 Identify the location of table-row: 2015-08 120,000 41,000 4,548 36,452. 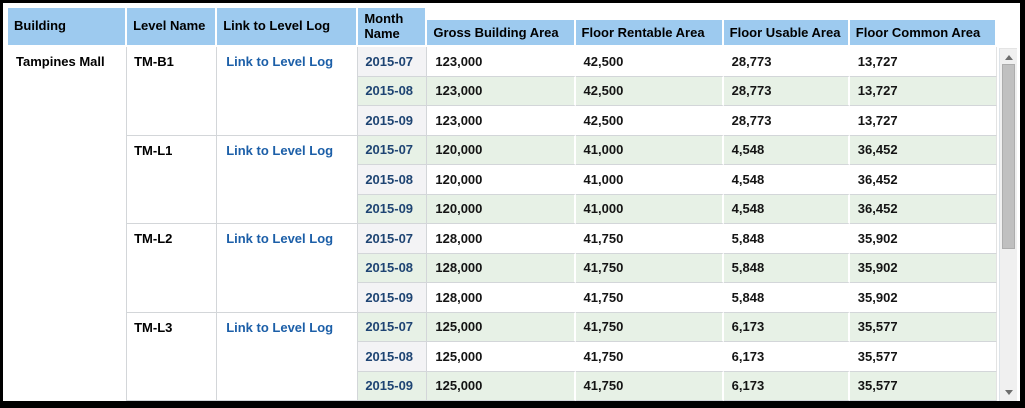
(502, 180).